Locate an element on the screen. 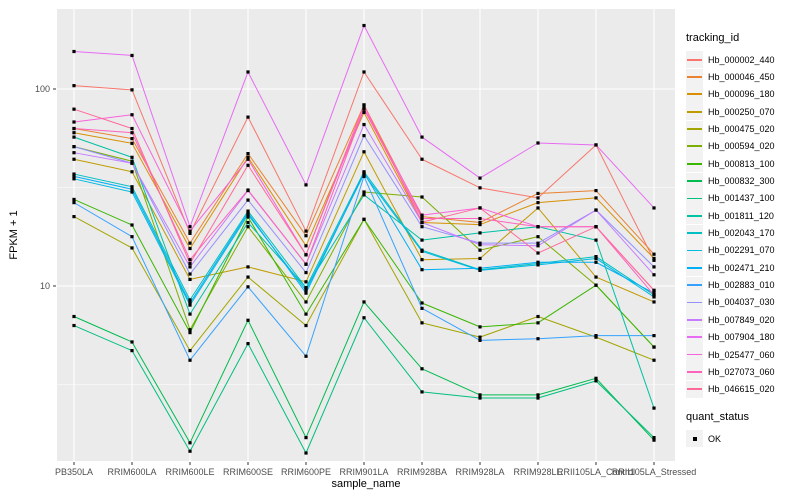 The image size is (800, 500). legend-item: Hb_001437_100 is located at coordinates (742, 198).